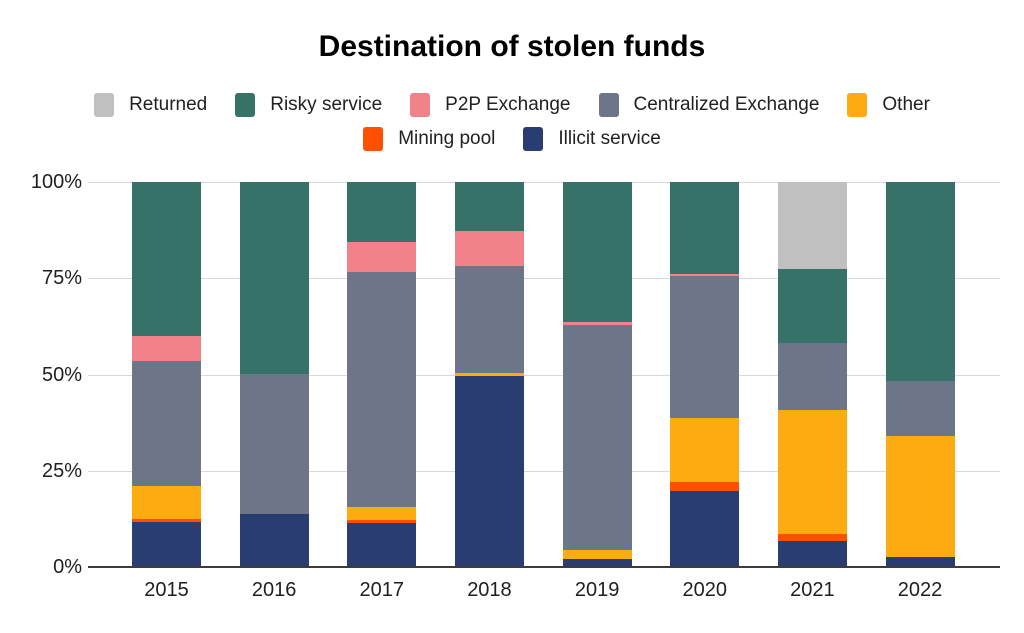  I want to click on y-axis-tick-label: 50%, so click(61, 374).